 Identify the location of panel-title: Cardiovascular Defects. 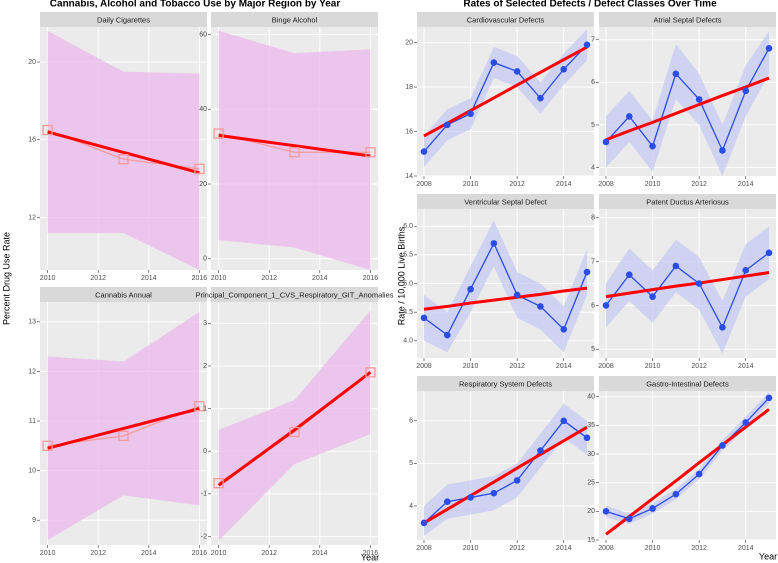
(506, 19).